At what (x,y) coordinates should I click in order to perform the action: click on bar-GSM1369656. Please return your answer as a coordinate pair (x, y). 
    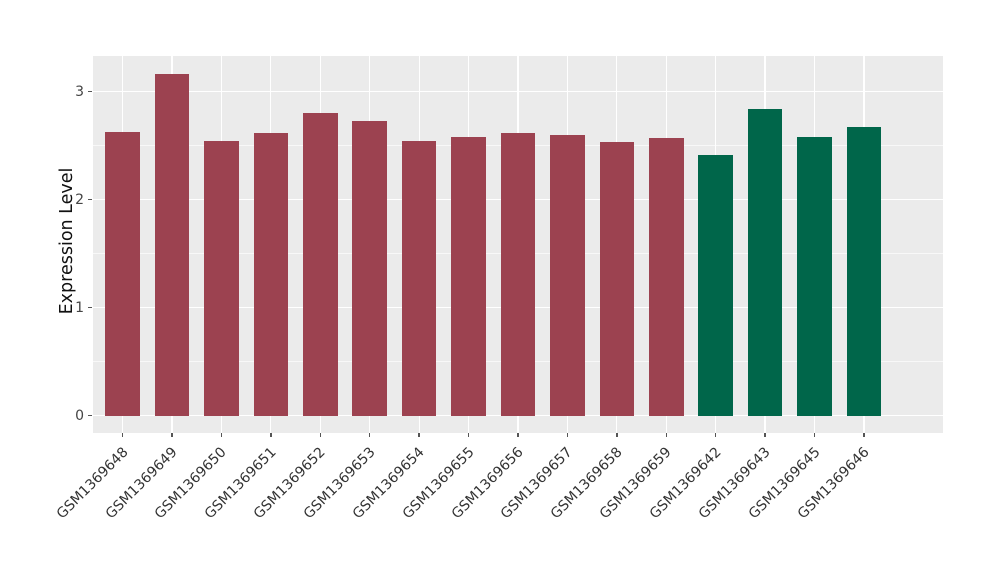
    Looking at the image, I should click on (518, 274).